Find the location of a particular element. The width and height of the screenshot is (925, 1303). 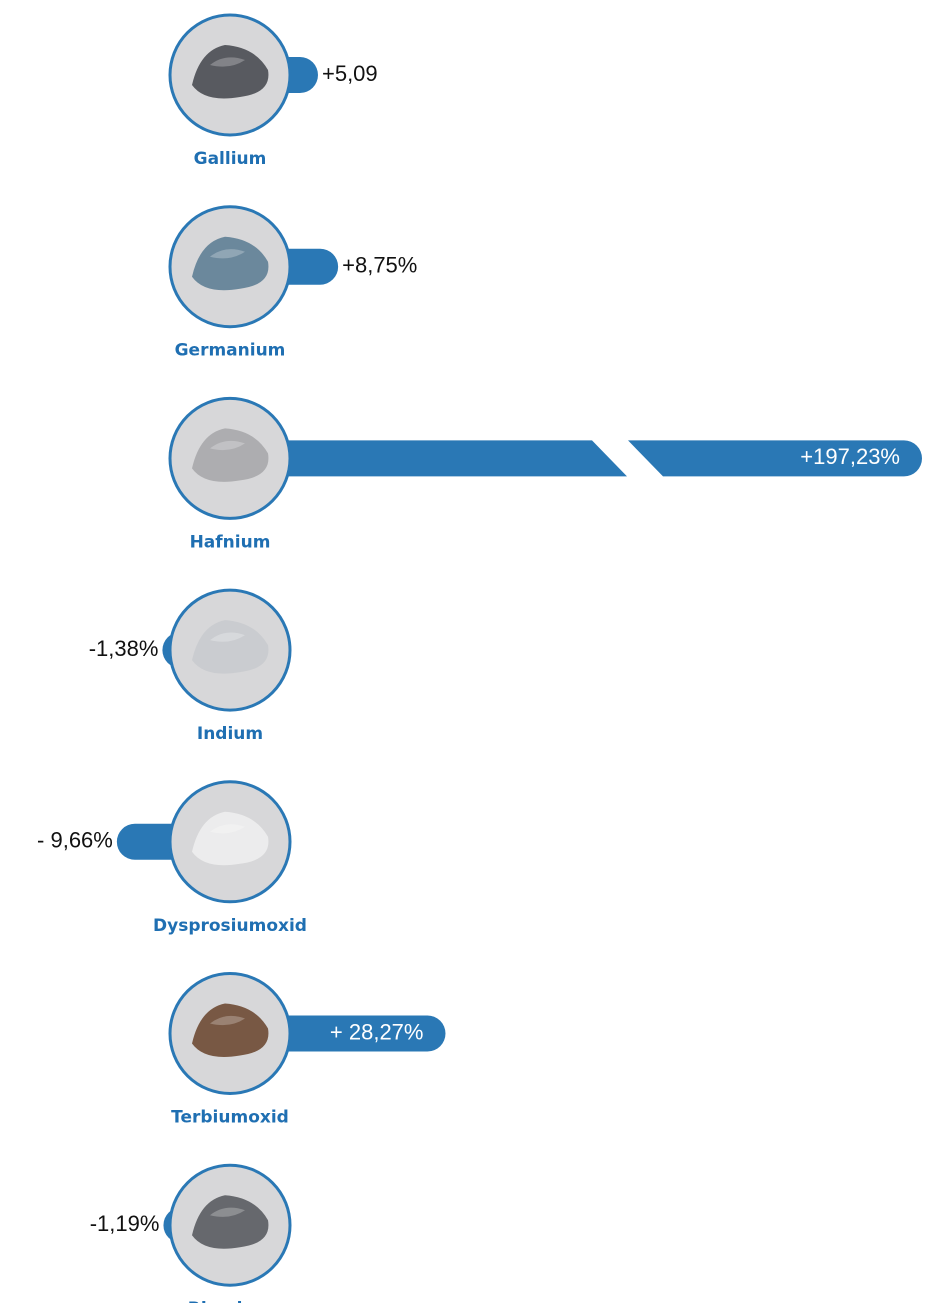

element-name: Rhenium is located at coordinates (230, 1301).